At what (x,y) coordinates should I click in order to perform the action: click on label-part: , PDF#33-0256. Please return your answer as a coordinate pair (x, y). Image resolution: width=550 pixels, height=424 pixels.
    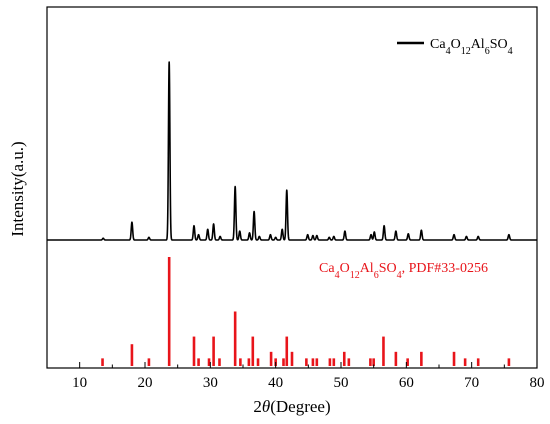
    Looking at the image, I should click on (445, 268).